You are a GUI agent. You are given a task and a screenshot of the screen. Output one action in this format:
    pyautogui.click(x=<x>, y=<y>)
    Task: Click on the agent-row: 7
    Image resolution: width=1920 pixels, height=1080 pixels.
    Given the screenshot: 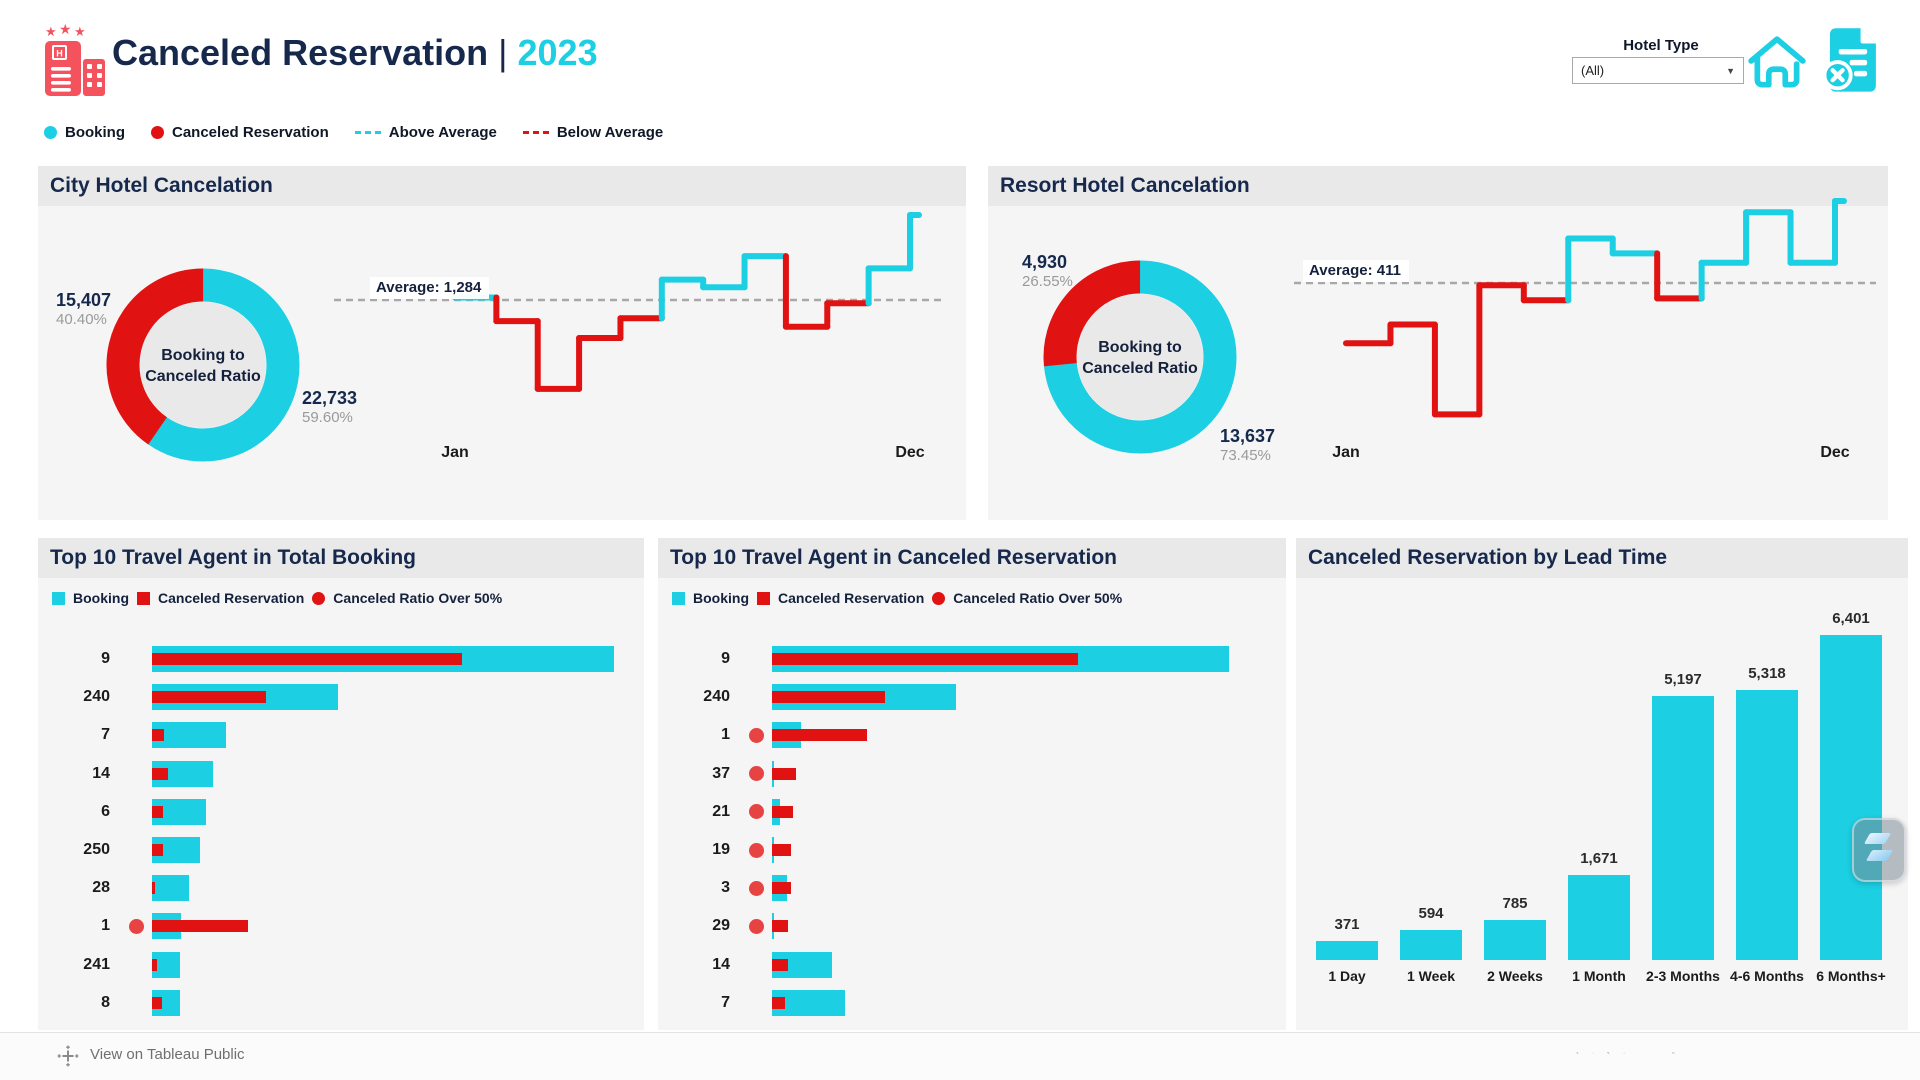 What is the action you would take?
    pyautogui.click(x=339, y=735)
    